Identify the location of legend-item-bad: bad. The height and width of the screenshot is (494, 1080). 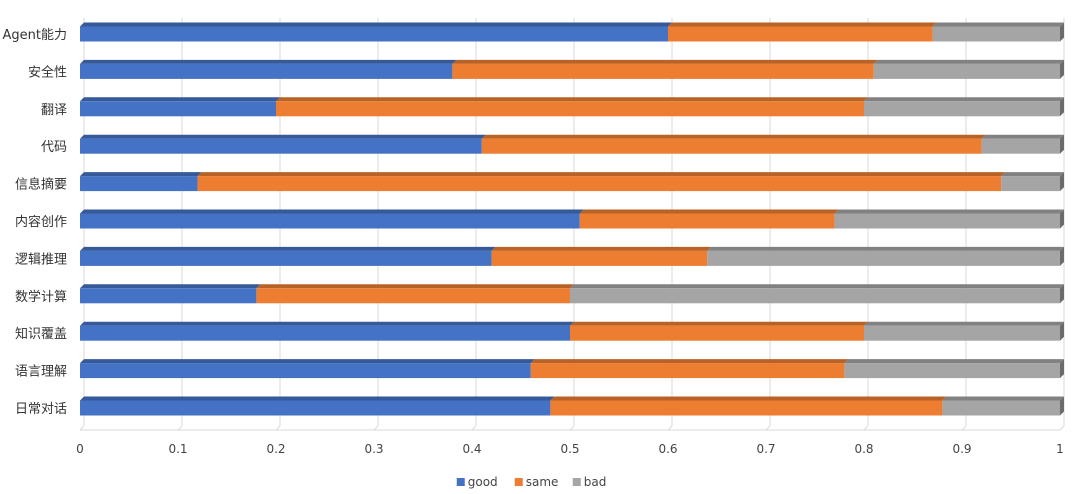
(589, 482).